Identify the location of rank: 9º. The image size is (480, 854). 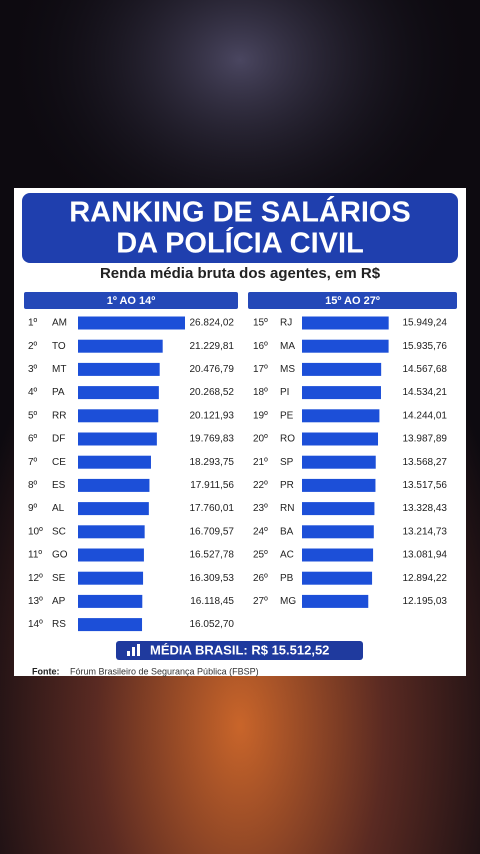
(33, 508).